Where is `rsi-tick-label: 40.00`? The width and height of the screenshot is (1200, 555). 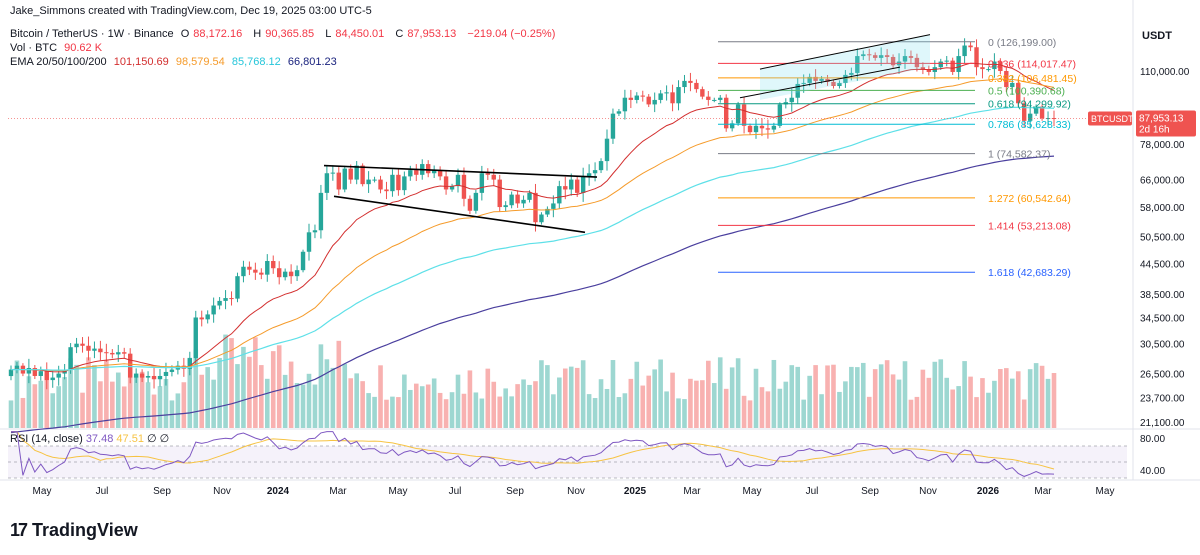 rsi-tick-label: 40.00 is located at coordinates (1152, 471).